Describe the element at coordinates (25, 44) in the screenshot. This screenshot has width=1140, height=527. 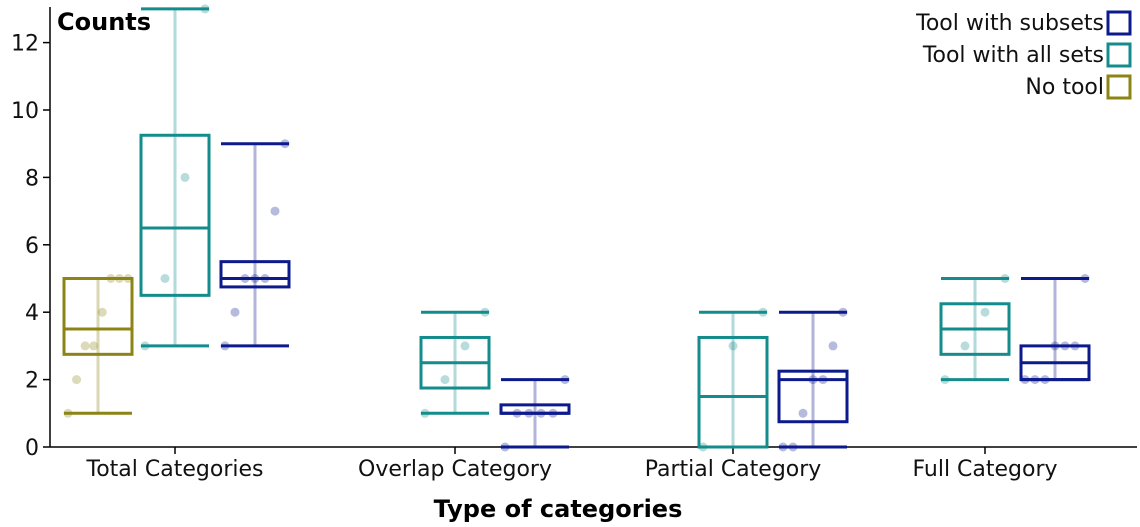
I see `y-tick-label: 12` at that location.